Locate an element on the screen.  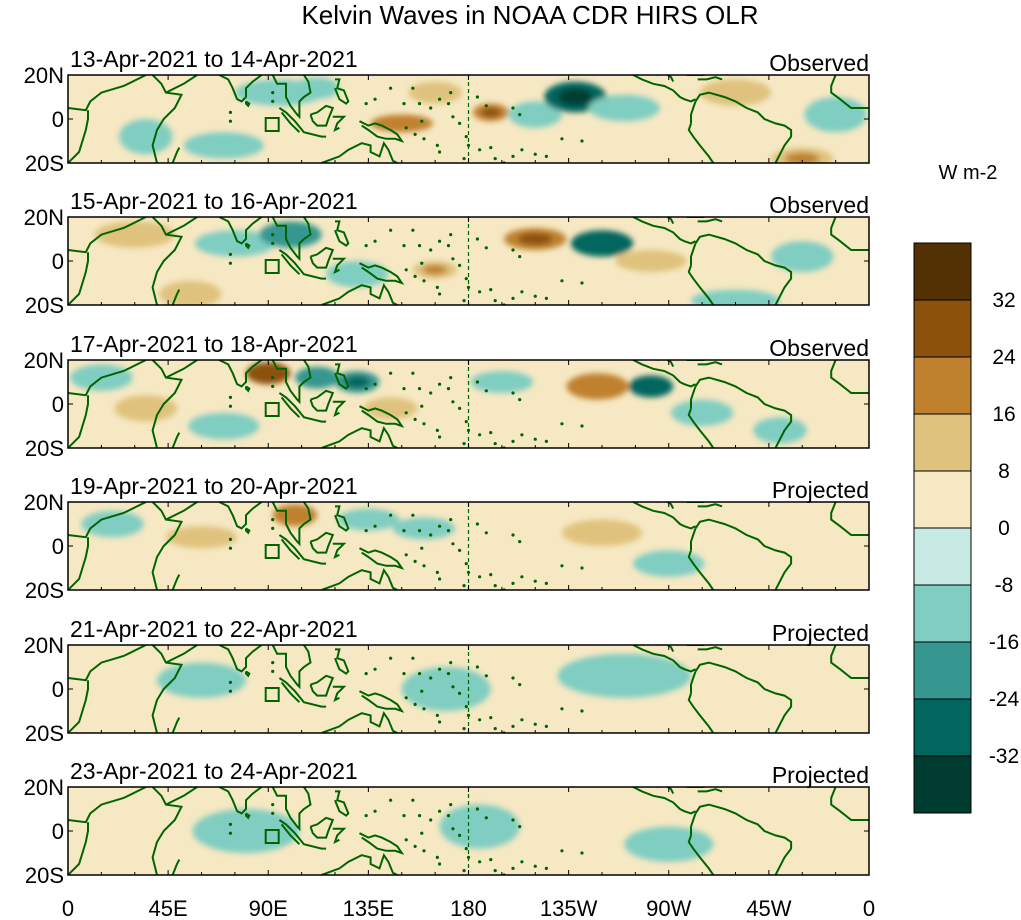
x-tick-label: 0 is located at coordinates (68, 908).